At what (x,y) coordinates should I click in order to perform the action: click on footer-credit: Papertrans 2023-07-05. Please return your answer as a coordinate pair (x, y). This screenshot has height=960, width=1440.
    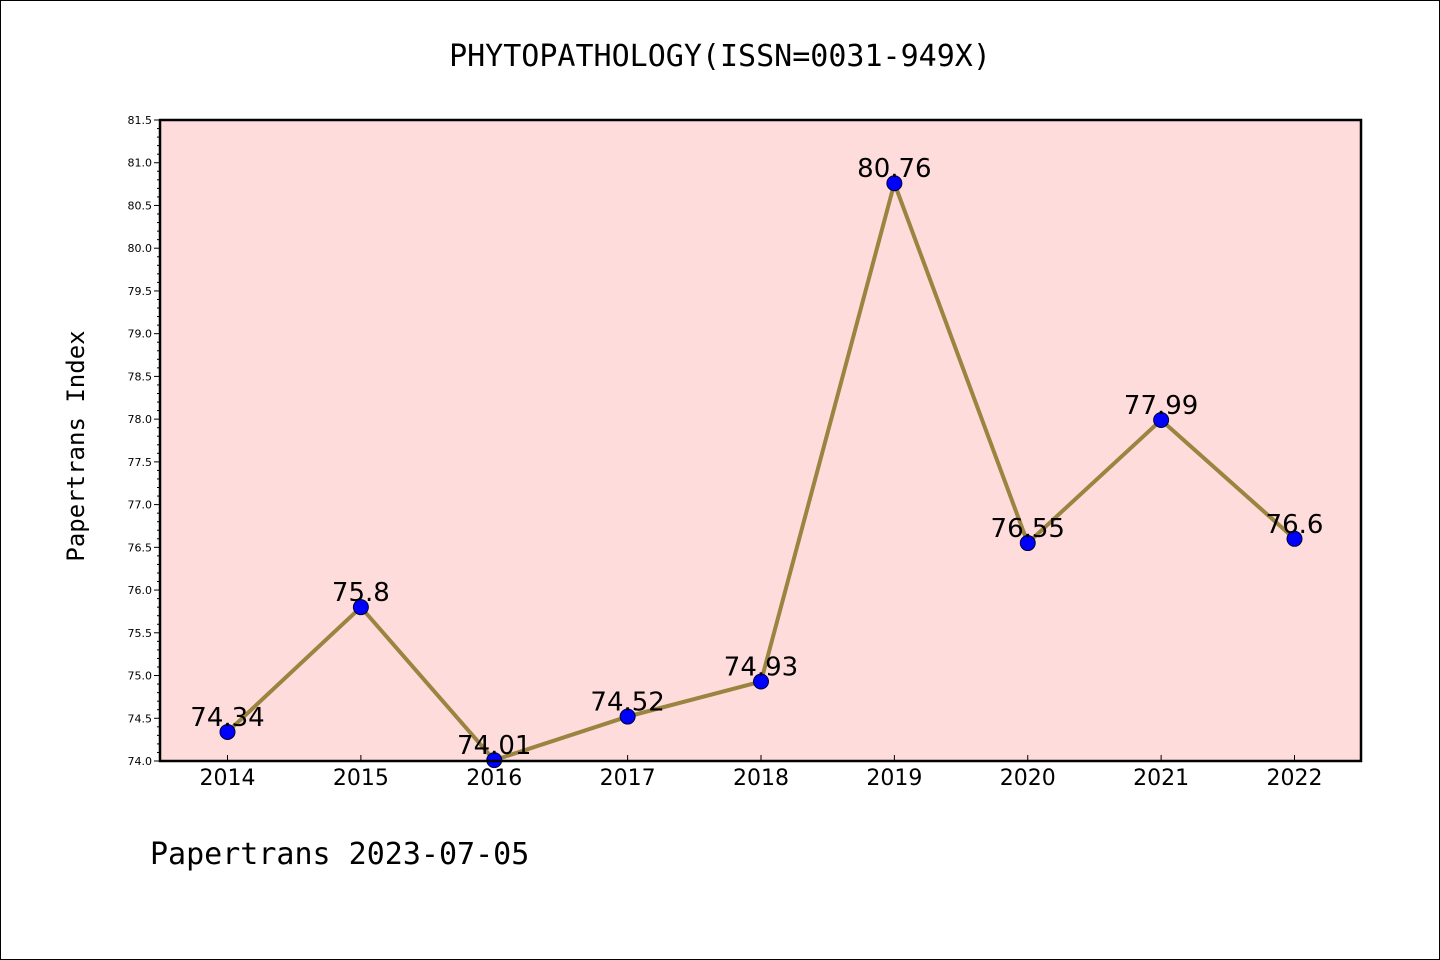
    Looking at the image, I should click on (339, 854).